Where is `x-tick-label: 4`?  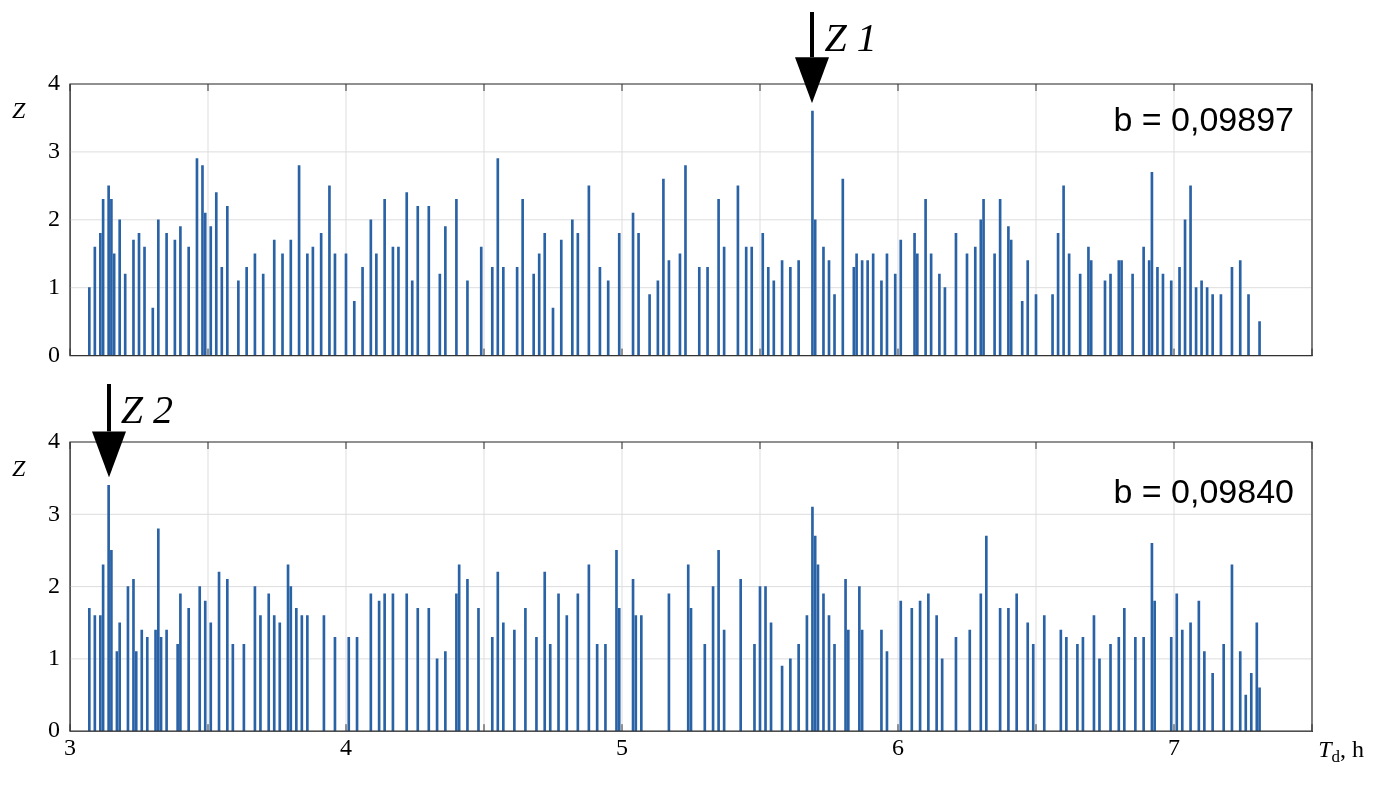 x-tick-label: 4 is located at coordinates (346, 746).